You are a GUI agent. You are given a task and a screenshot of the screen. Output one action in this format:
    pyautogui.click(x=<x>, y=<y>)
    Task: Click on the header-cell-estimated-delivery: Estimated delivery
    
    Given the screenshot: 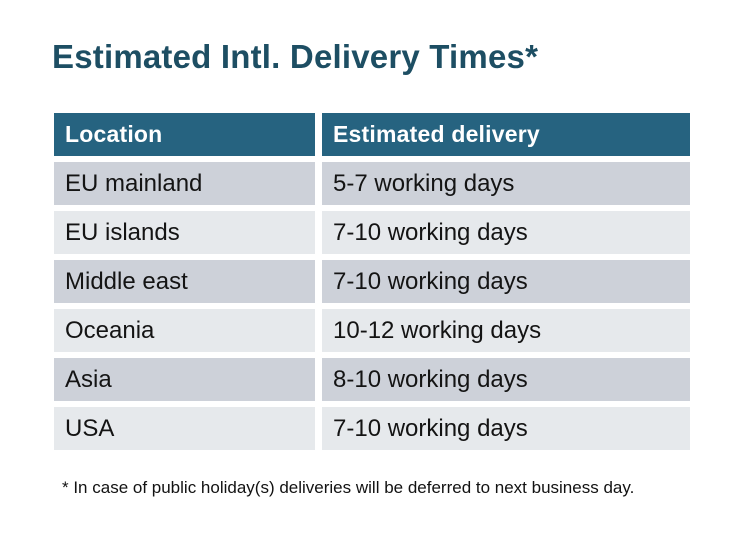 What is the action you would take?
    pyautogui.click(x=506, y=134)
    